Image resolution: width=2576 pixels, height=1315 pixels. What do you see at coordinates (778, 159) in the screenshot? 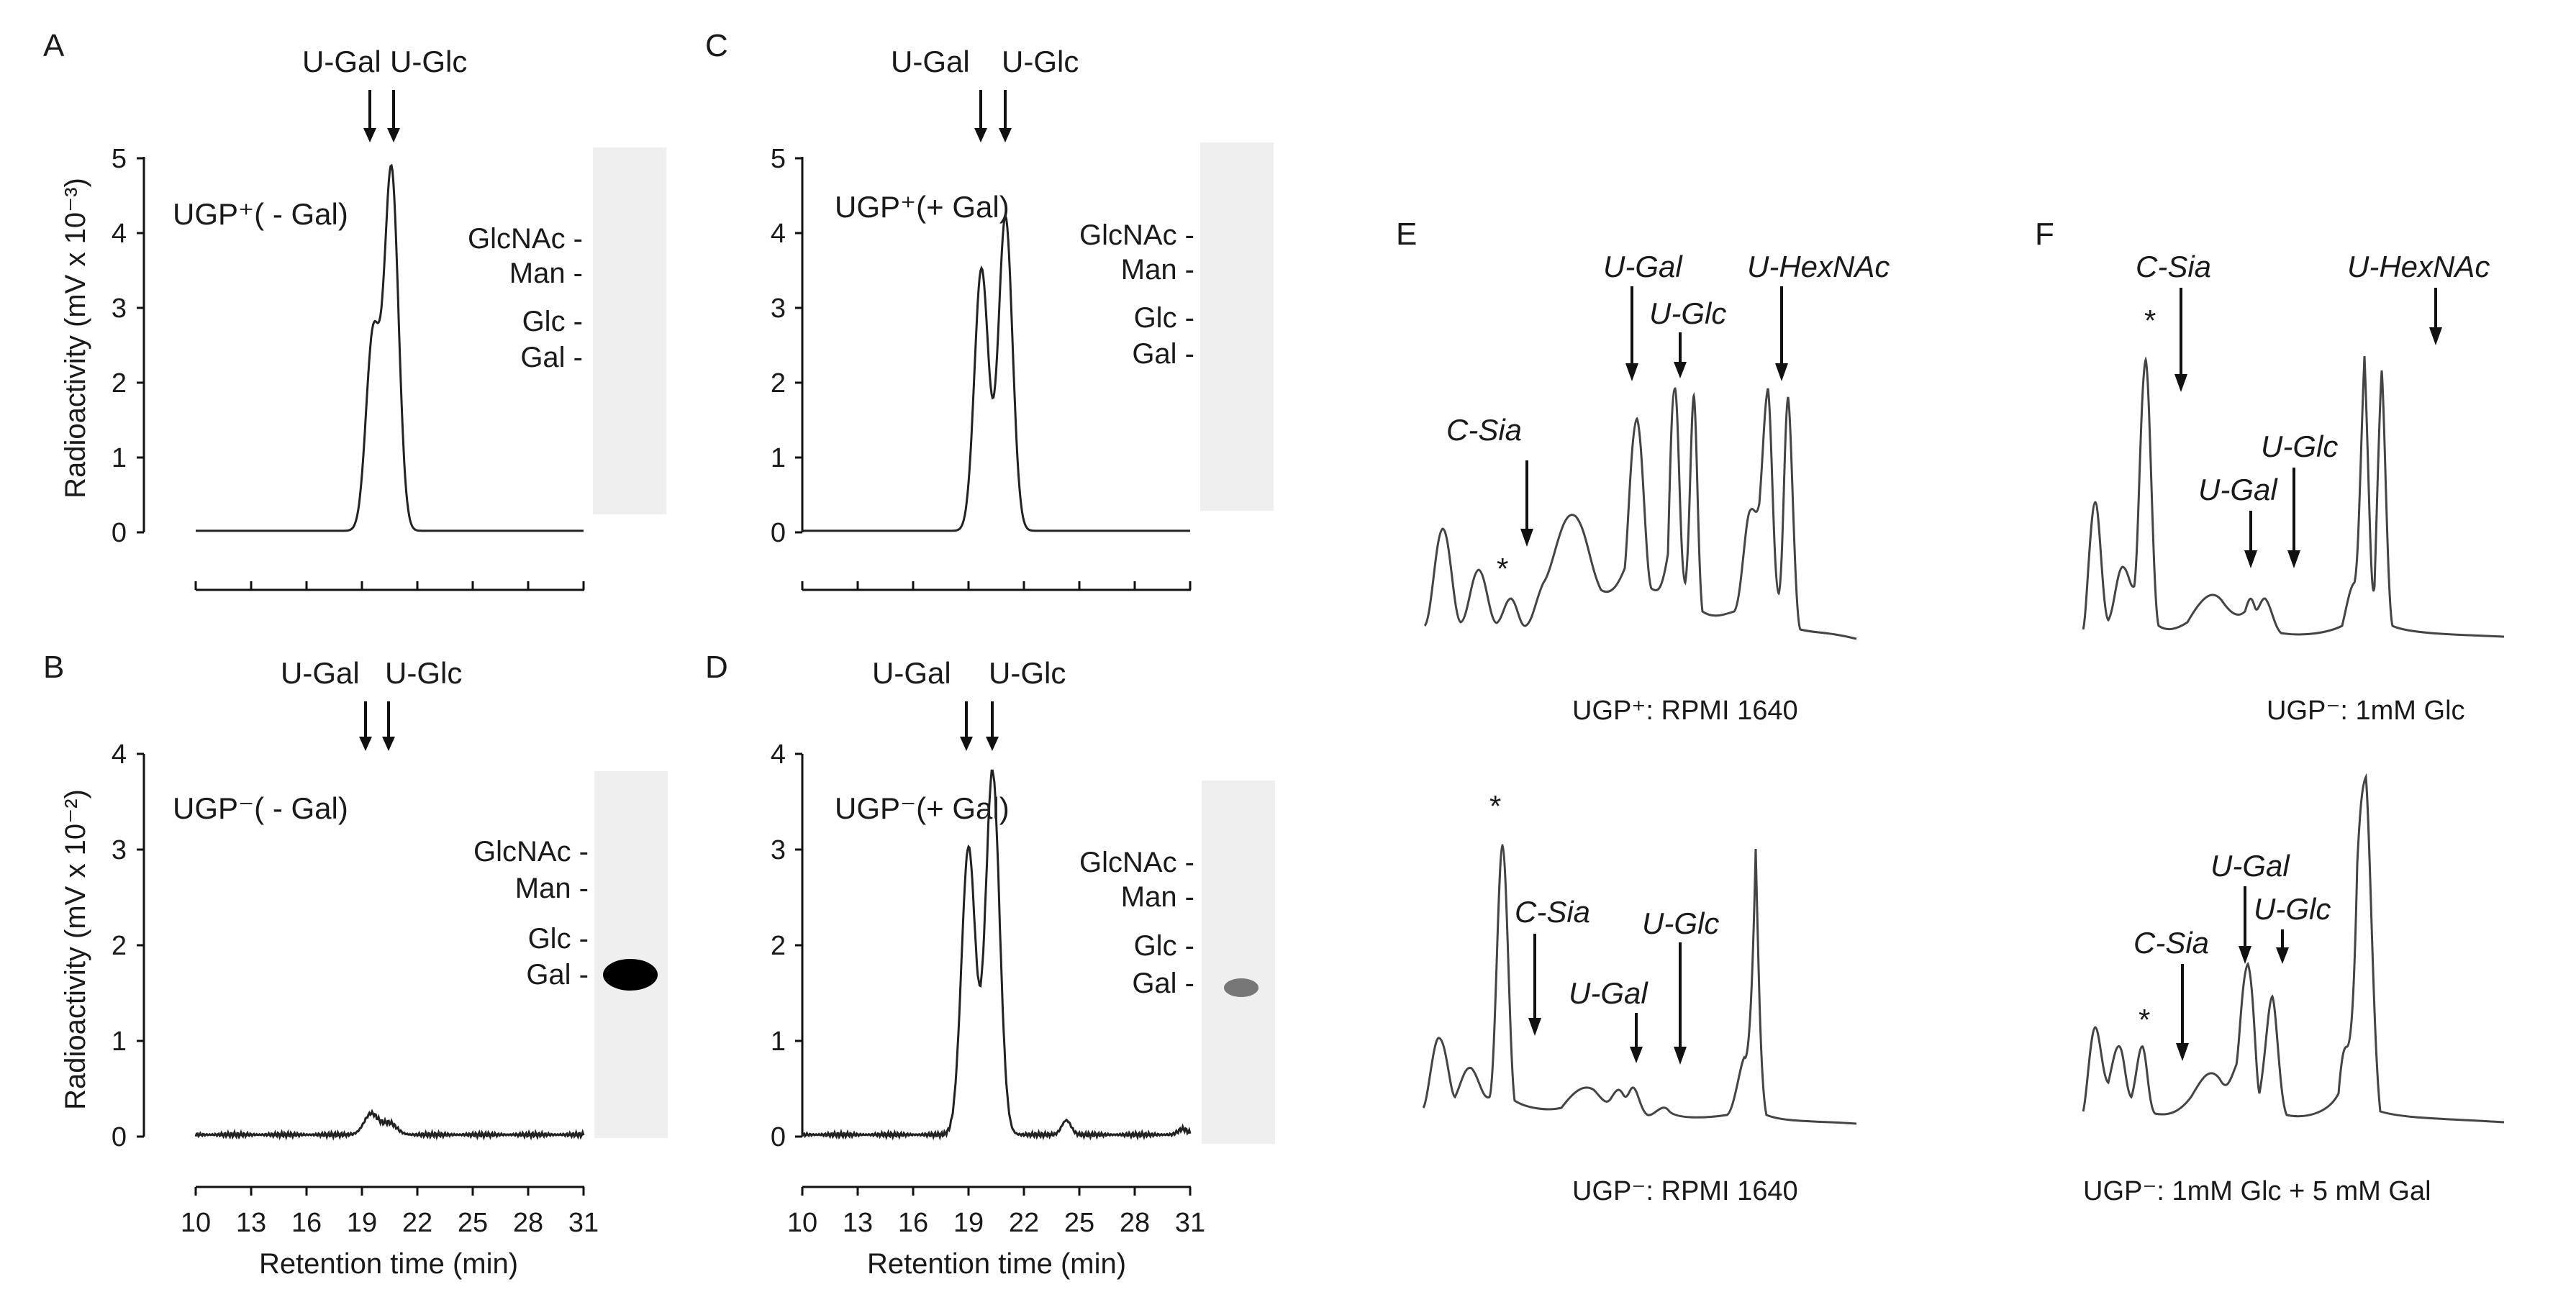
I see `y-tick-label: 5` at bounding box center [778, 159].